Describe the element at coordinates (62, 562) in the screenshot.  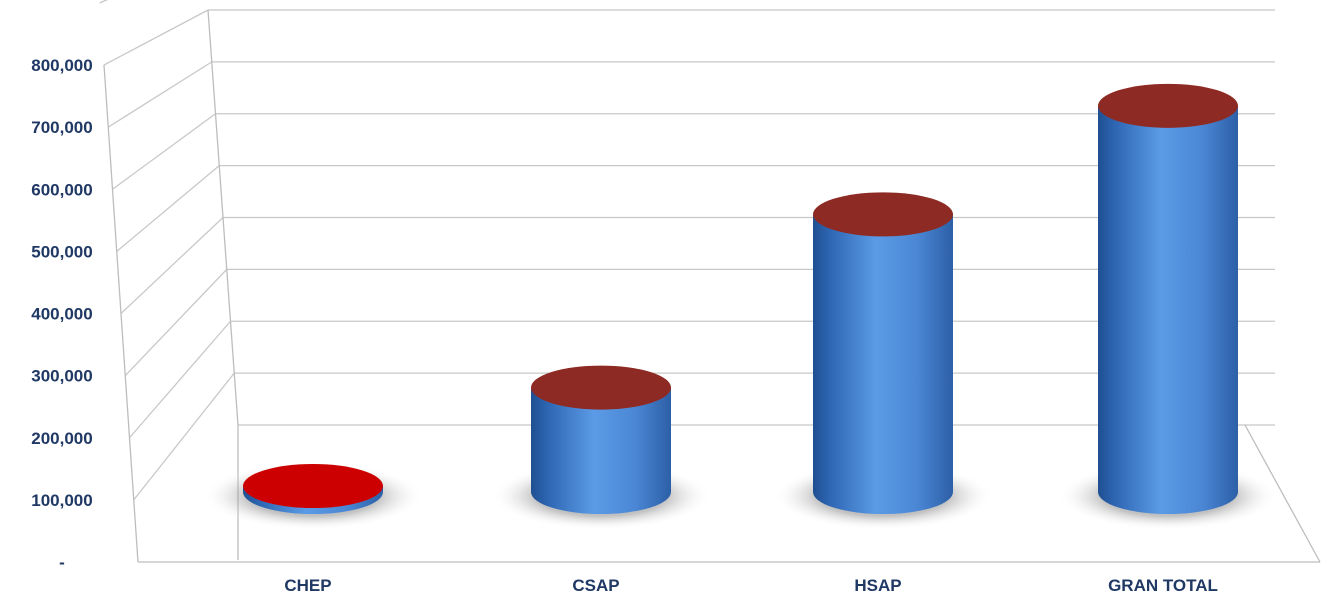
I see `y-tick-label: -` at that location.